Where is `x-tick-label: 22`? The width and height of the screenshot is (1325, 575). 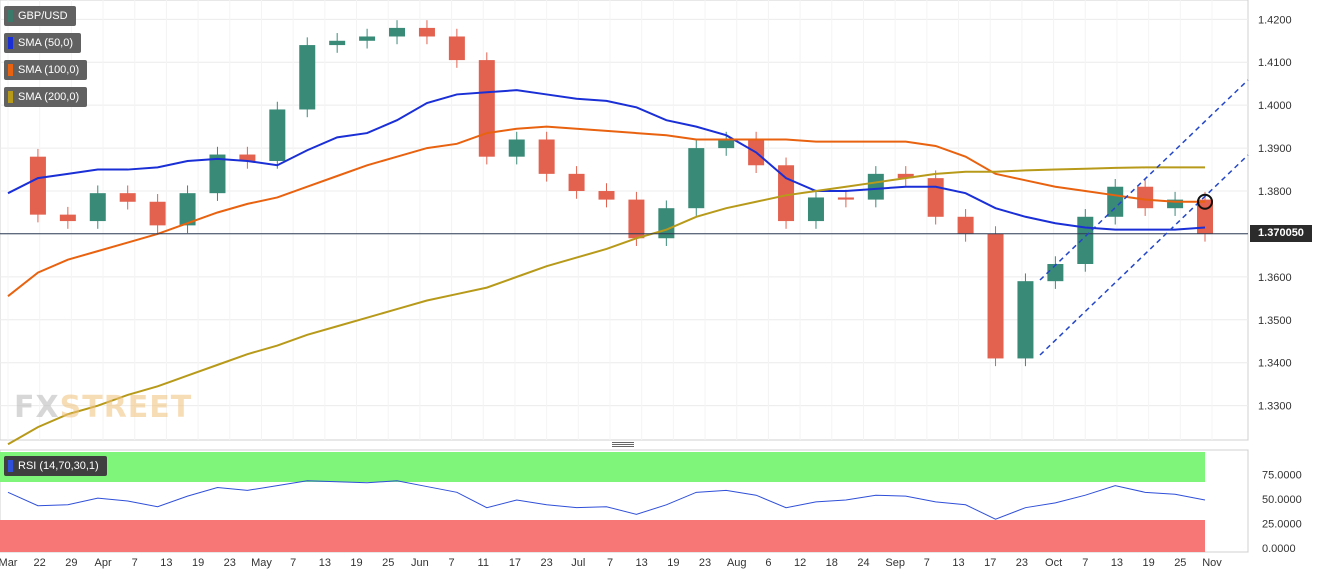
x-tick-label: 22 is located at coordinates (40, 563).